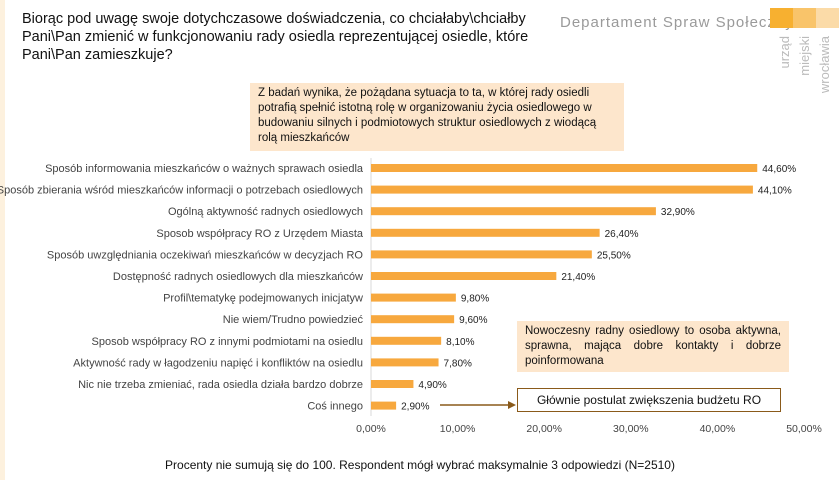 The height and width of the screenshot is (480, 840). I want to click on arrow-head-icon, so click(512, 405).